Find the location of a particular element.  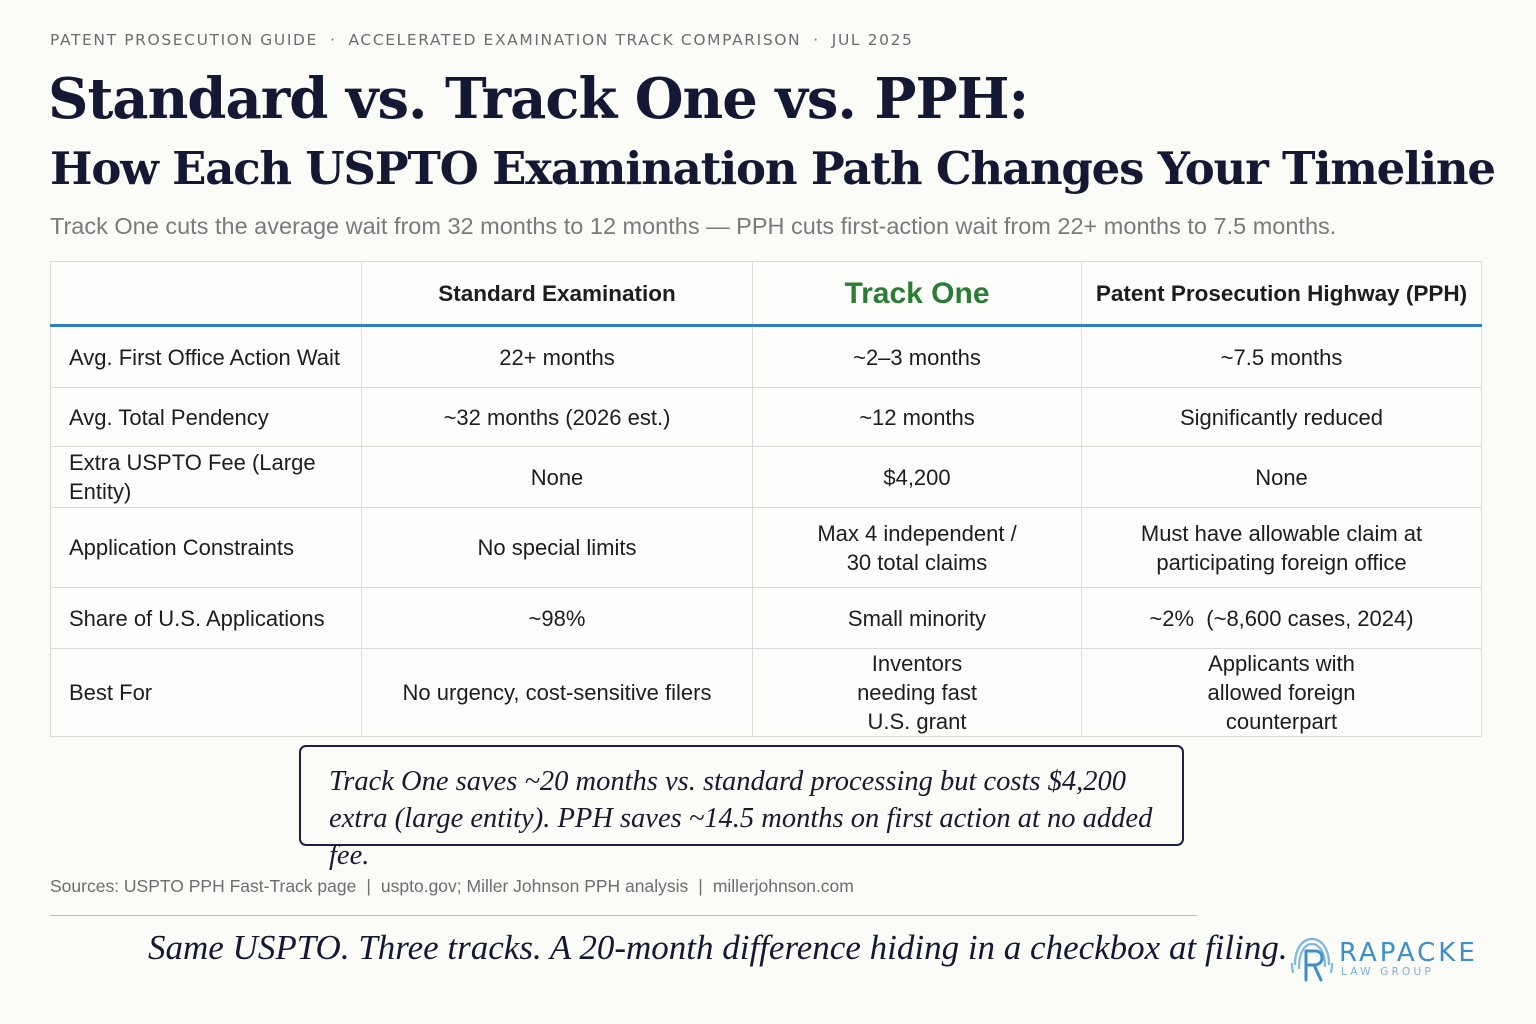

cell-track-one: ~2–3 months is located at coordinates (917, 356).